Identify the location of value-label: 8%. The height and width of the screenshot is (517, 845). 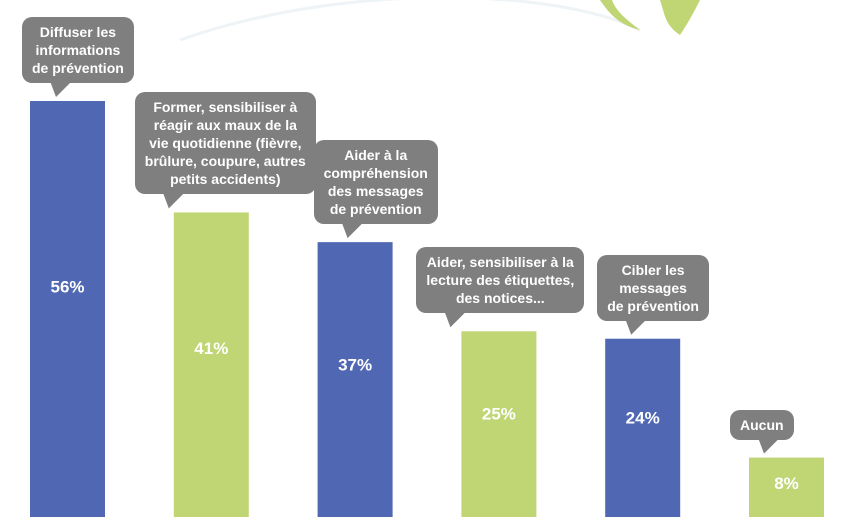
(786, 483).